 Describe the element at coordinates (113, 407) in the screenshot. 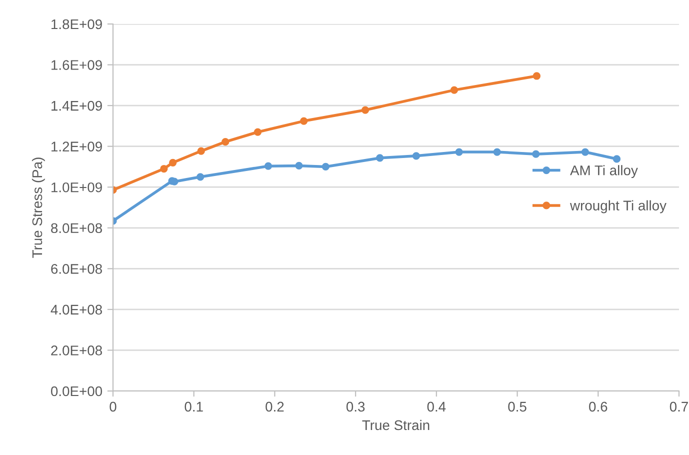

I see `x-tick-label: 0` at that location.